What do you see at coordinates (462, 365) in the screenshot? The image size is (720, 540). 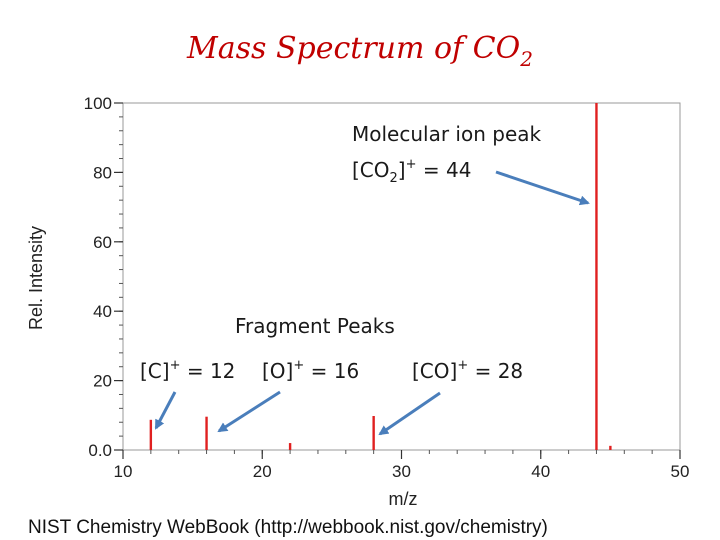 I see `co-ion-superscript: +` at bounding box center [462, 365].